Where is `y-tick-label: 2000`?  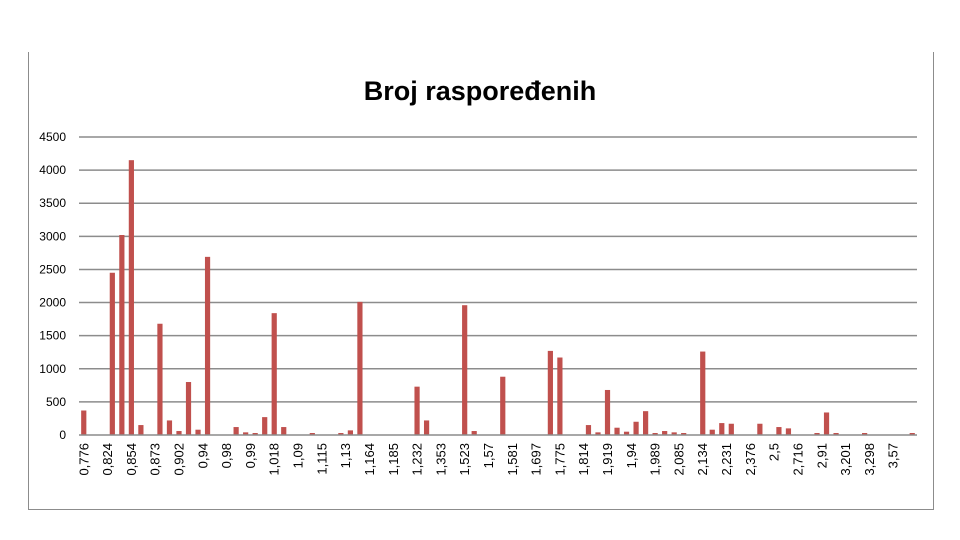 y-tick-label: 2000 is located at coordinates (52, 303).